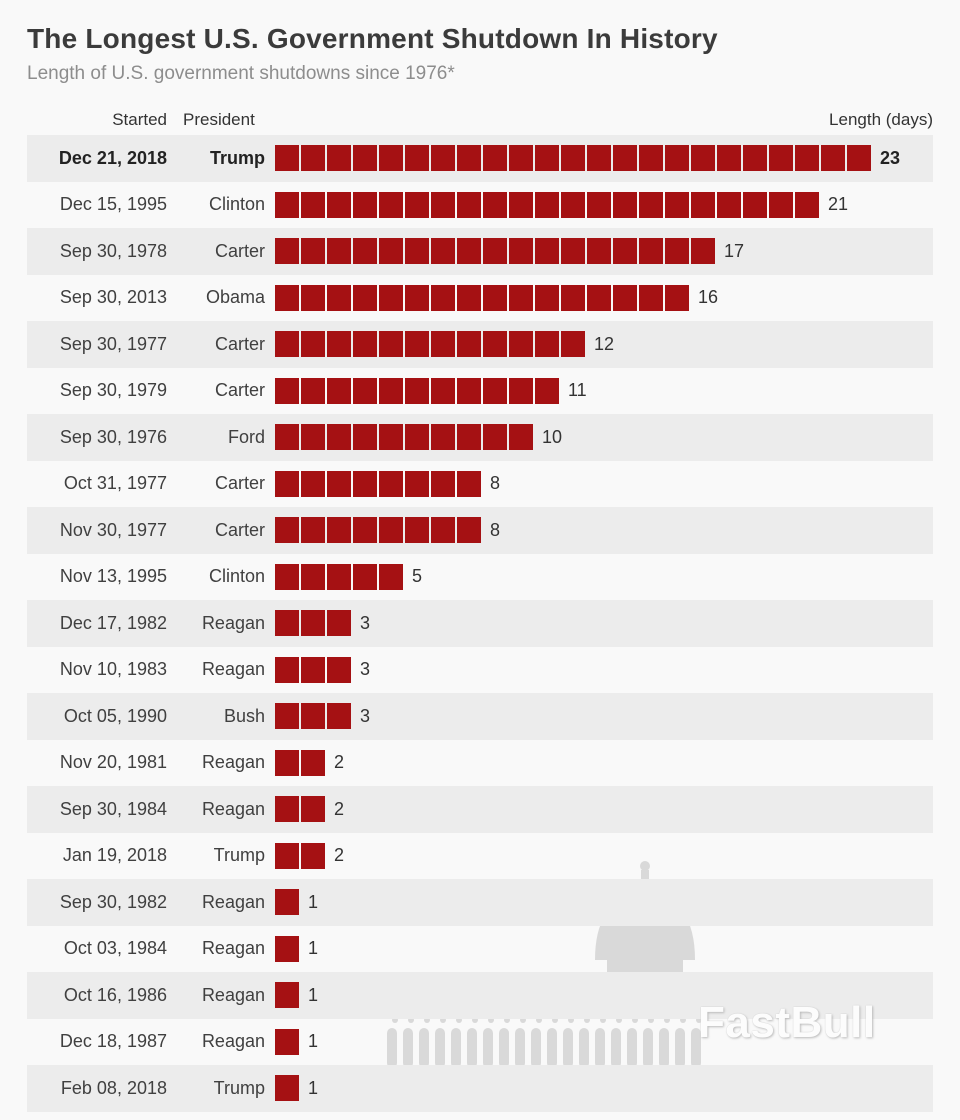  What do you see at coordinates (552, 436) in the screenshot?
I see `row-length-value: 10` at bounding box center [552, 436].